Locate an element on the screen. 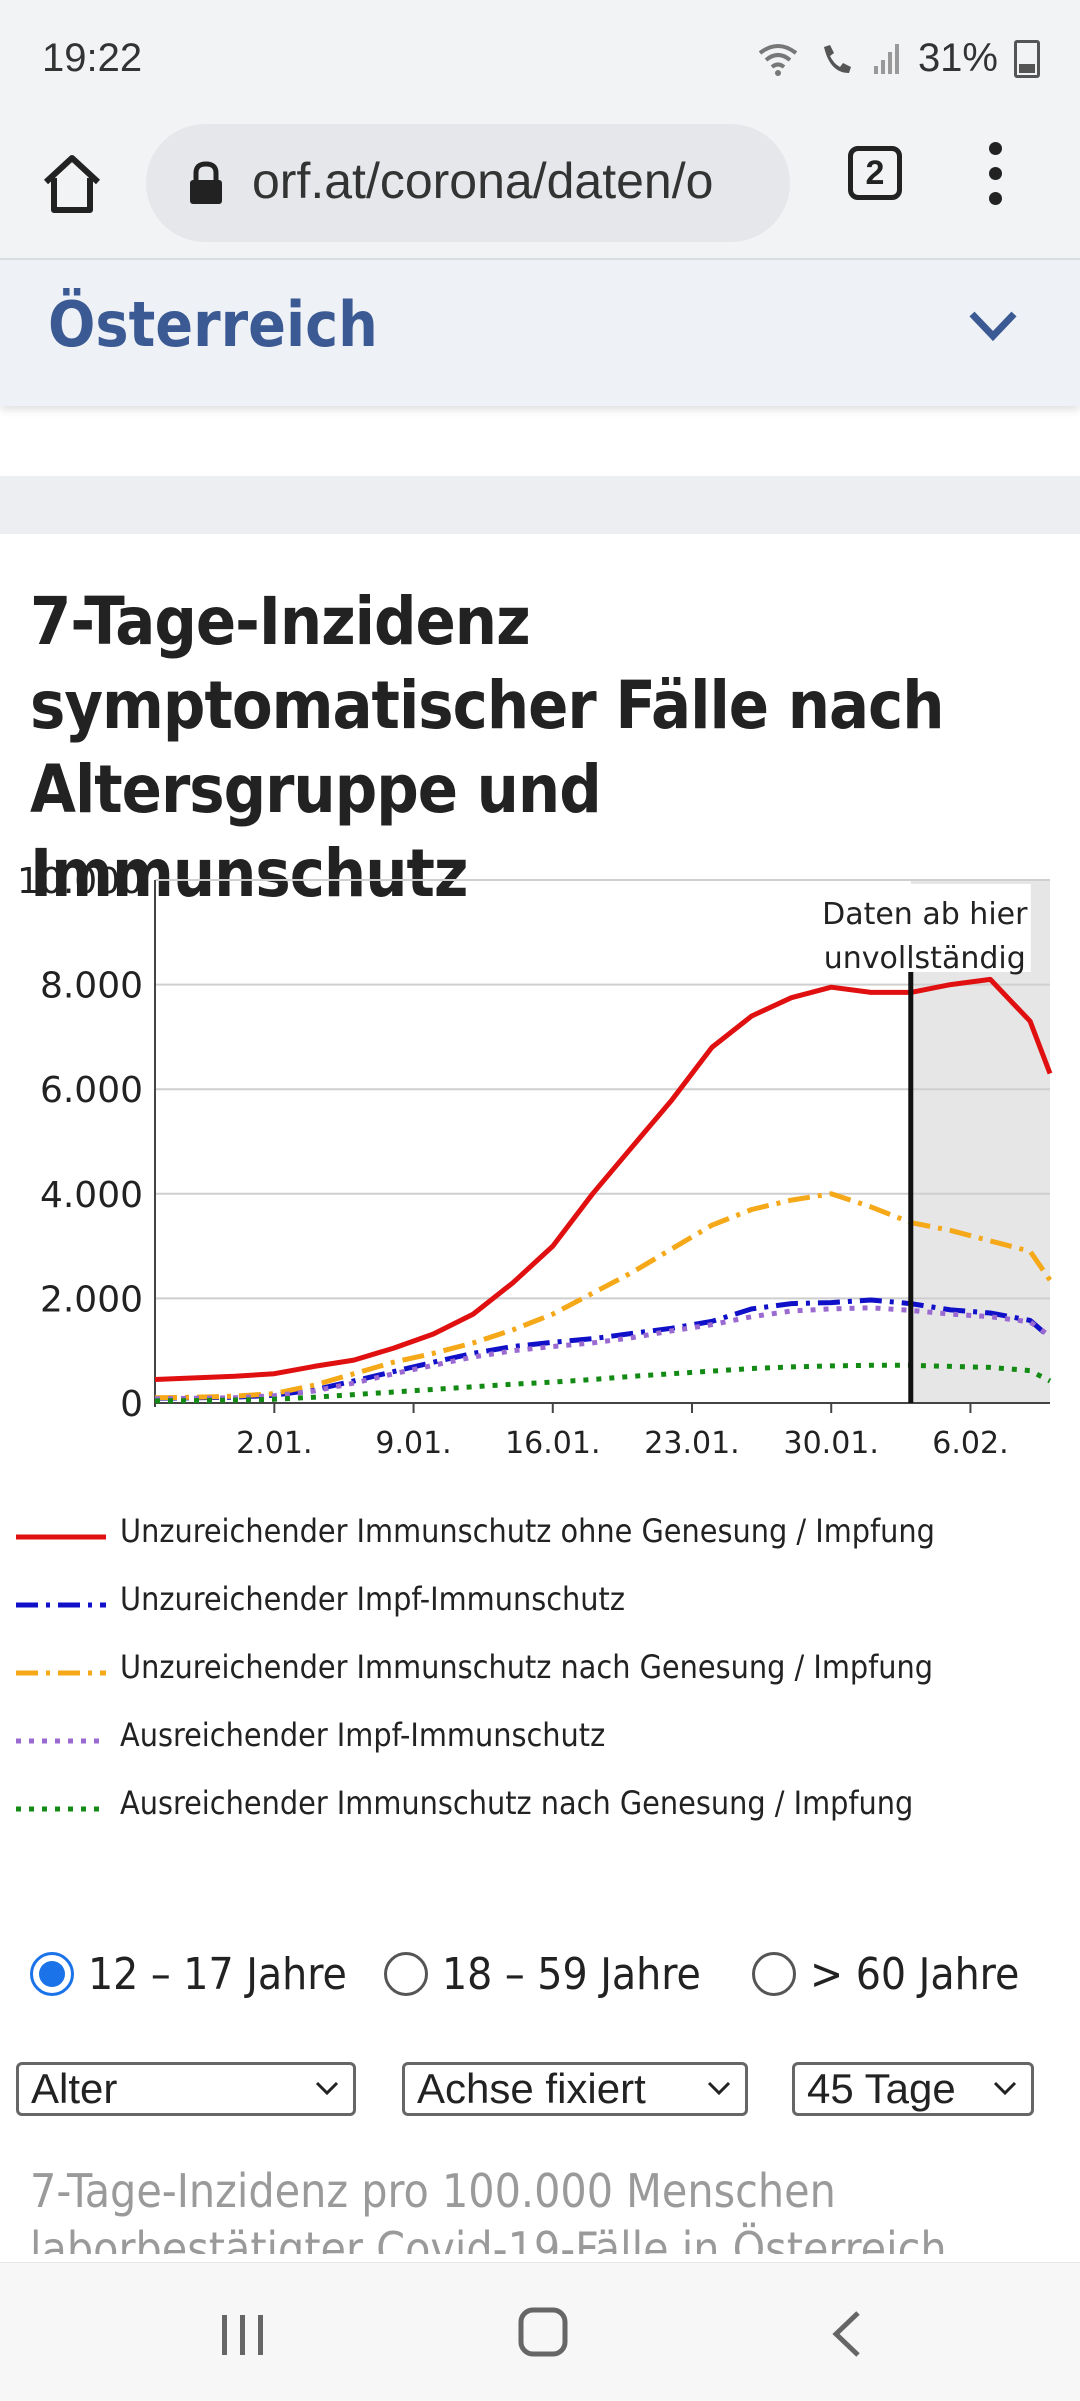 The image size is (1080, 2401). lock-icon is located at coordinates (206, 182).